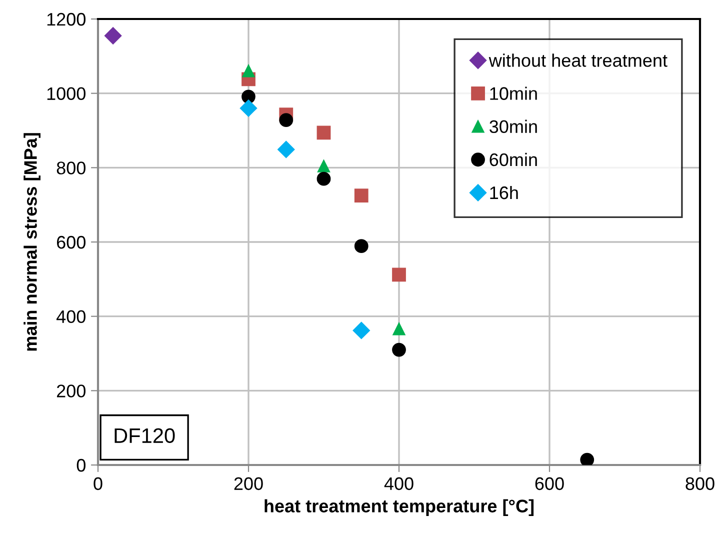  Describe the element at coordinates (513, 93) in the screenshot. I see `legend-label: 10min` at that location.